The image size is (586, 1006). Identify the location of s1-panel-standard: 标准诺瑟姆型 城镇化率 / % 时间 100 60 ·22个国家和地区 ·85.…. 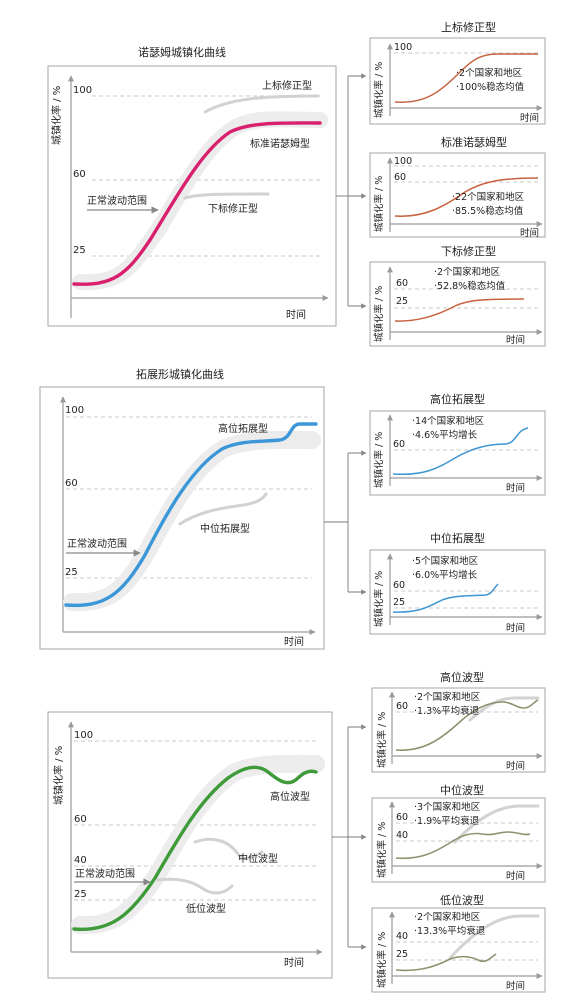
(457, 187).